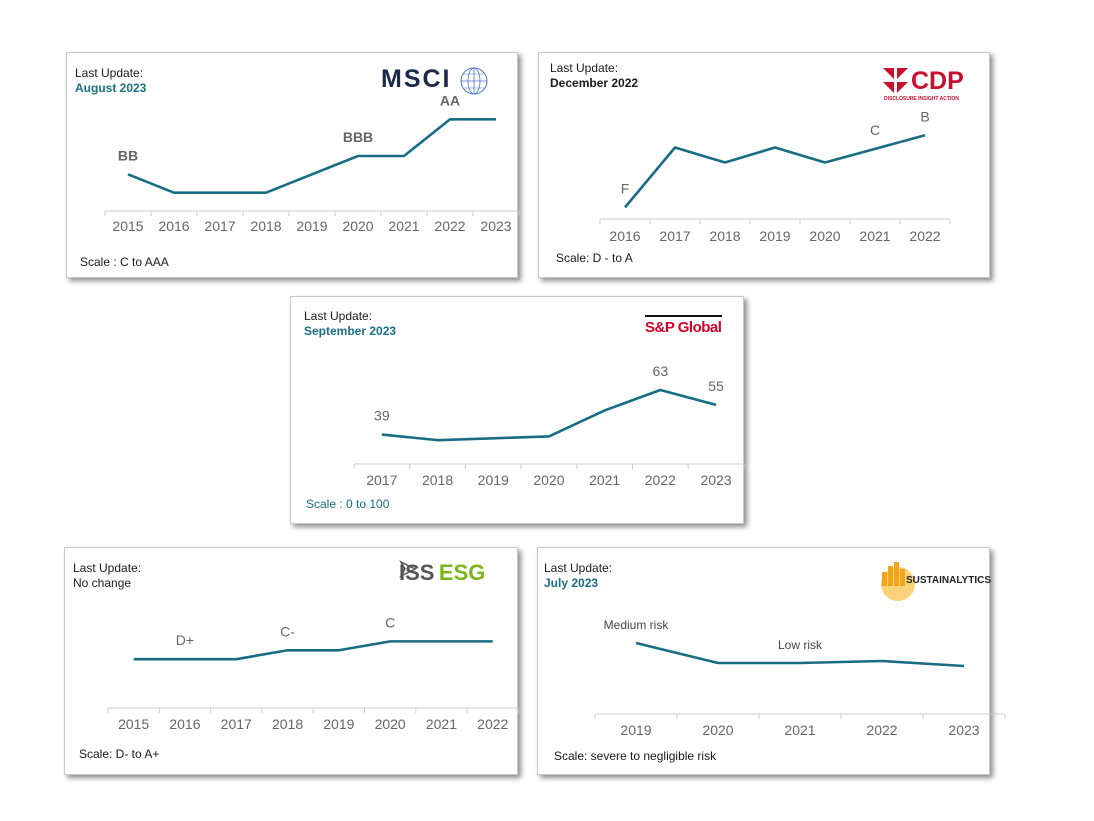  Describe the element at coordinates (898, 581) in the screenshot. I see `sustainalytics-mark-icon` at that location.